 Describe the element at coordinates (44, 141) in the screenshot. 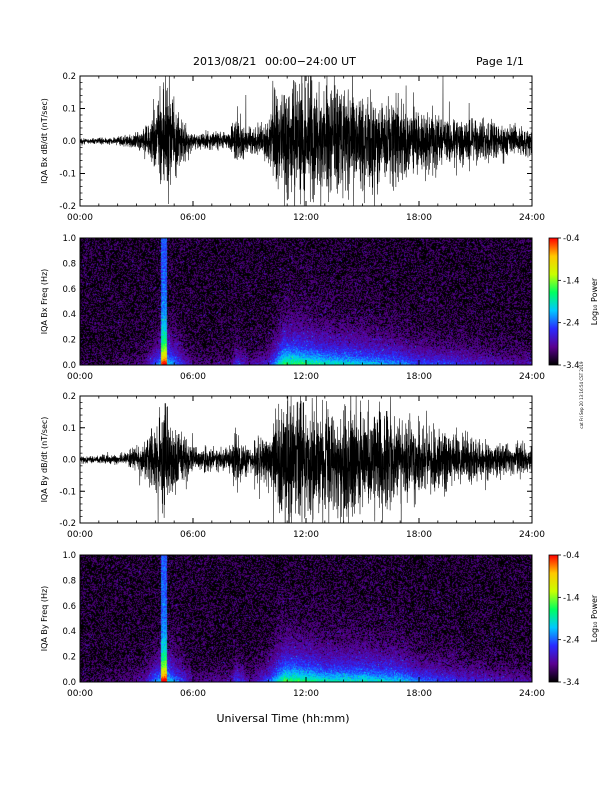

I see `y-axis-label: IQA Bx dB/dt (nT/sec)` at that location.